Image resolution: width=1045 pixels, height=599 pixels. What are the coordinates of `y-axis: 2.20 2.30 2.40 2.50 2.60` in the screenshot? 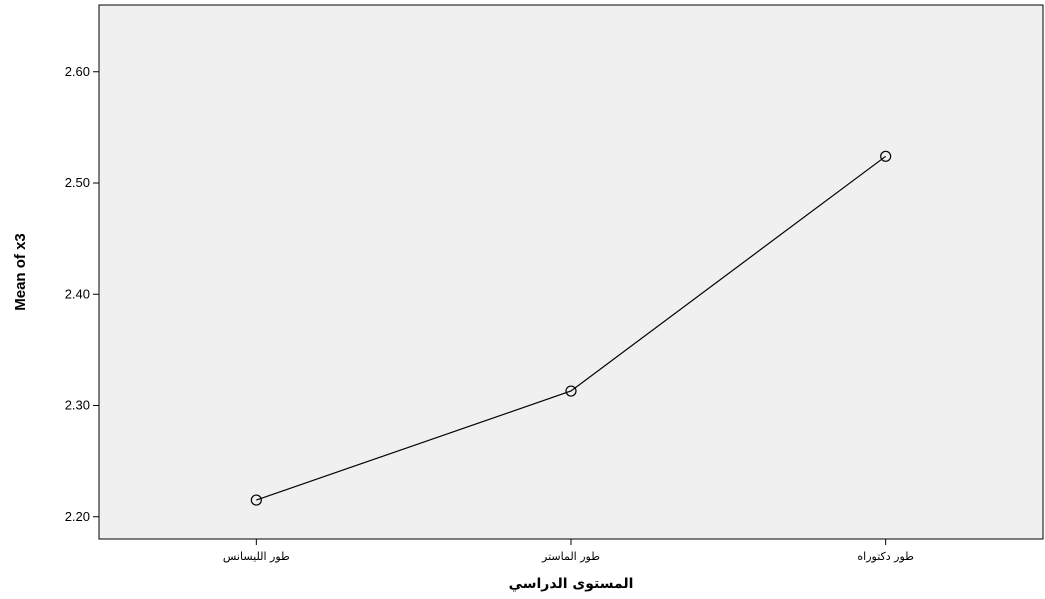 It's located at (82, 294).